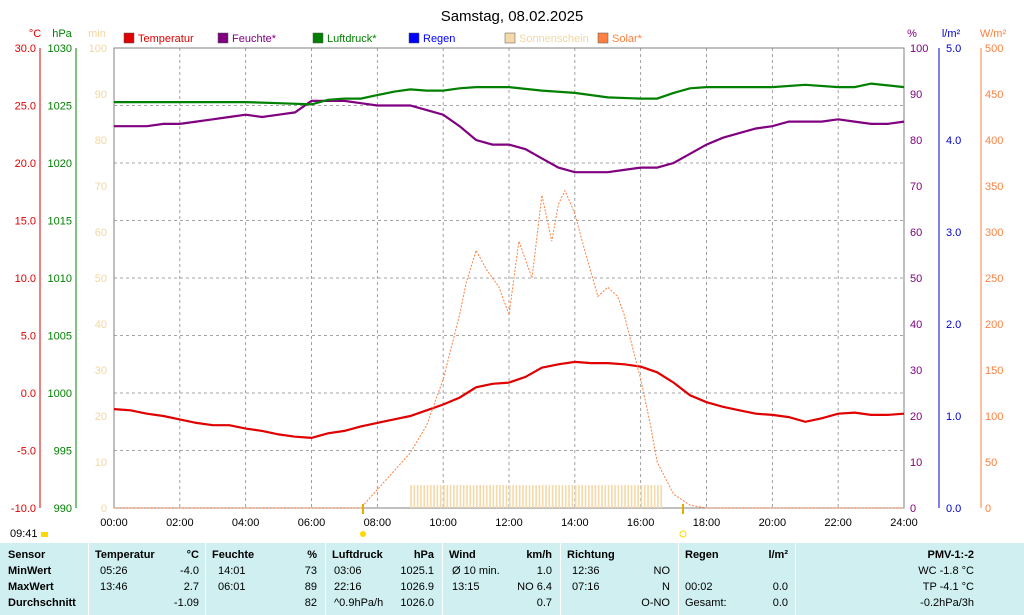 This screenshot has width=1024, height=615. What do you see at coordinates (312, 555) in the screenshot?
I see `header-humidity-unit: %` at bounding box center [312, 555].